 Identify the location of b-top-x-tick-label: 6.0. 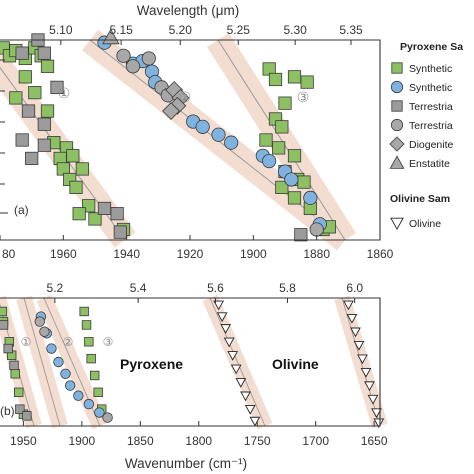
(354, 288).